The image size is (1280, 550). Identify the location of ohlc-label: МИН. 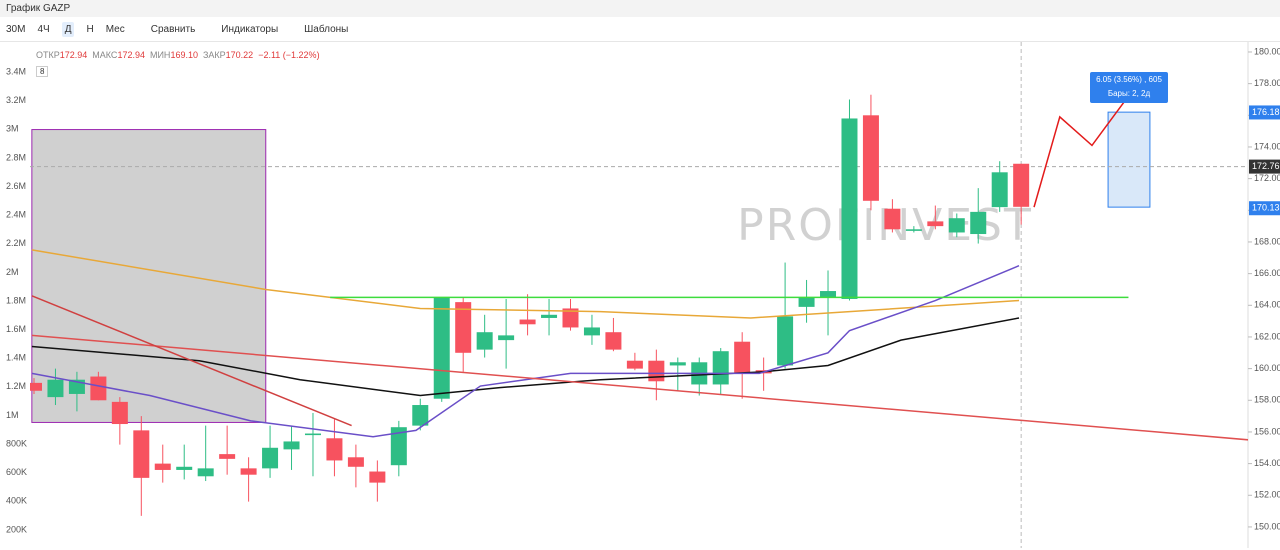
(160, 55).